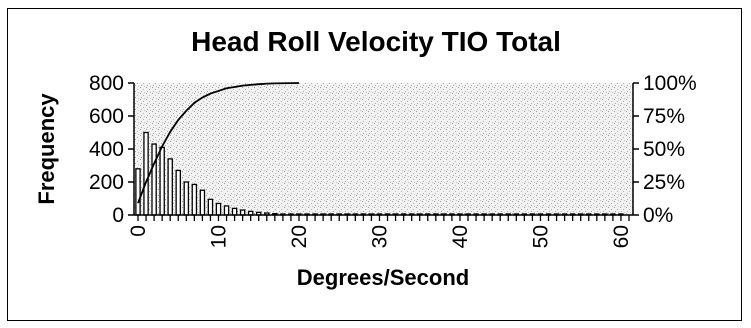 The width and height of the screenshot is (751, 328). What do you see at coordinates (106, 182) in the screenshot?
I see `y-tick-label: 200` at bounding box center [106, 182].